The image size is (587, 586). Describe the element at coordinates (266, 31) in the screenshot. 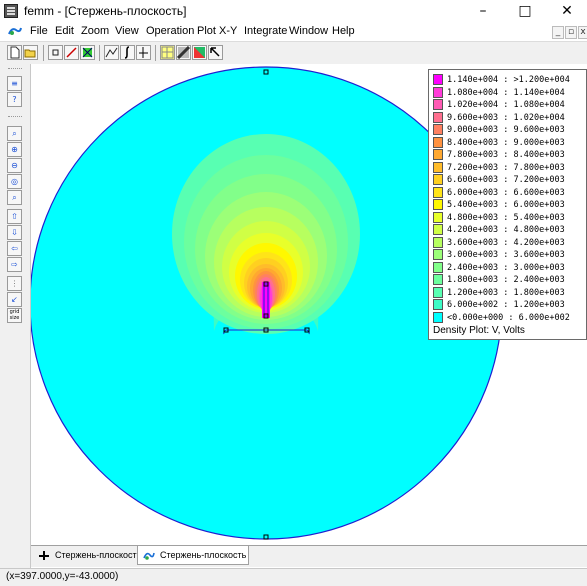

I see `menu-integrate: Integrate` at that location.